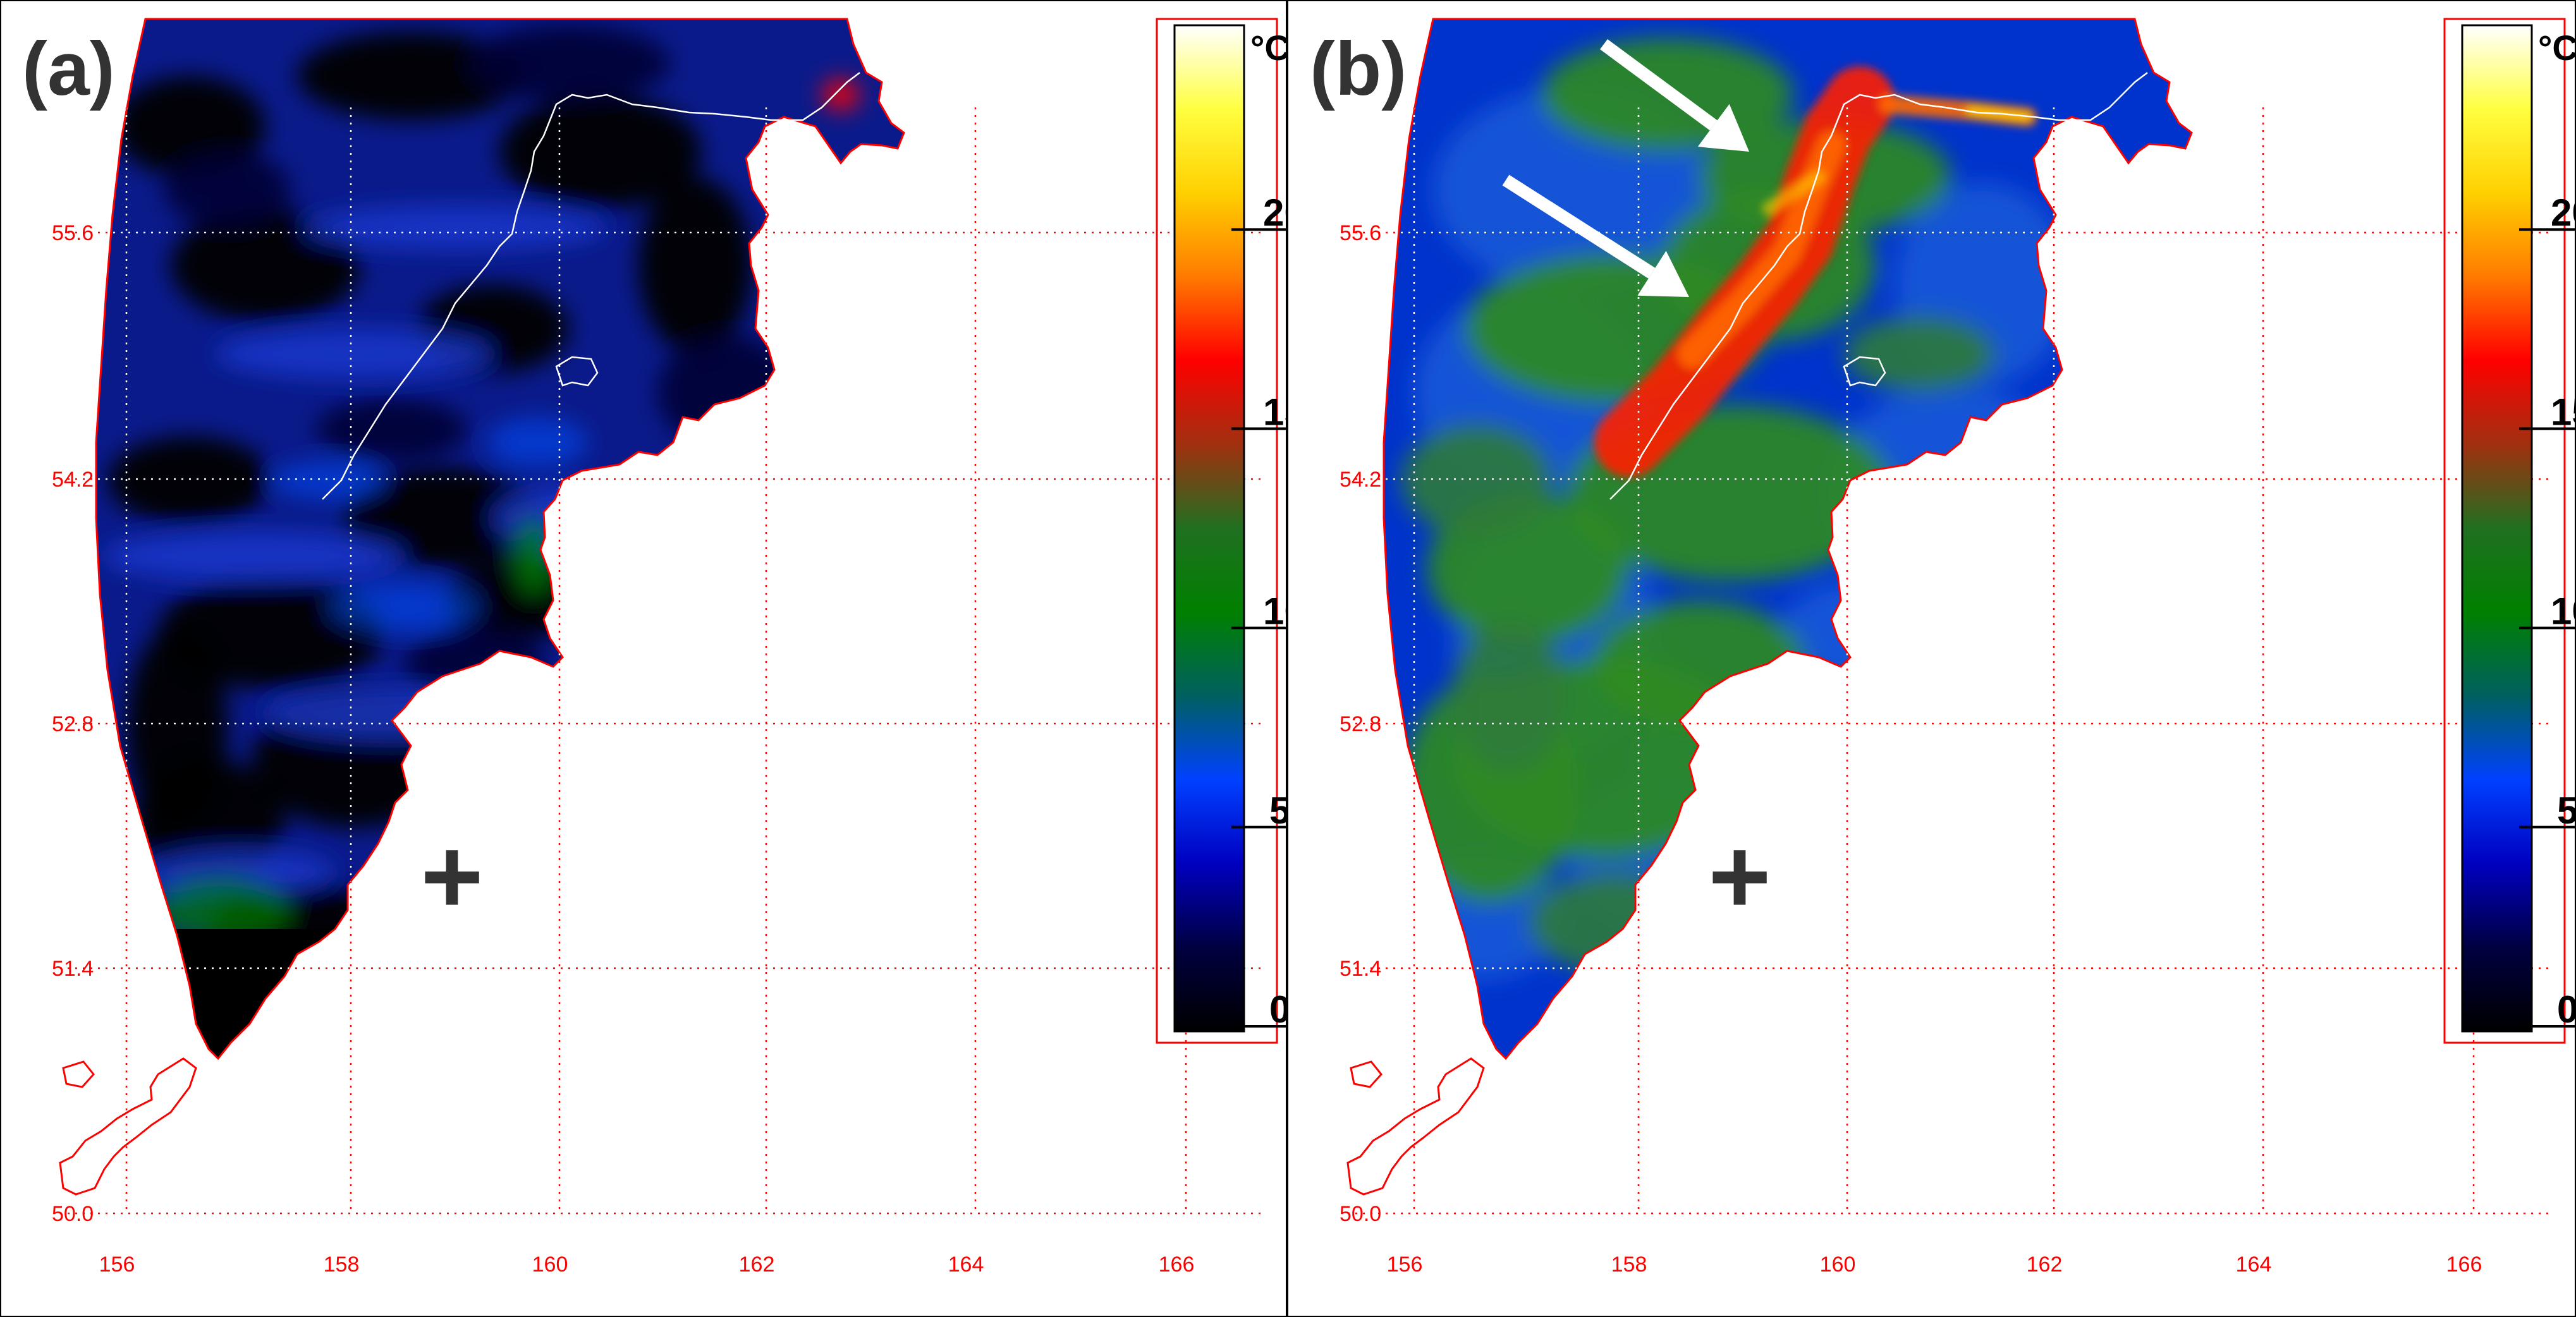 This screenshot has height=1317, width=2576. I want to click on panel-label: (a), so click(68, 69).